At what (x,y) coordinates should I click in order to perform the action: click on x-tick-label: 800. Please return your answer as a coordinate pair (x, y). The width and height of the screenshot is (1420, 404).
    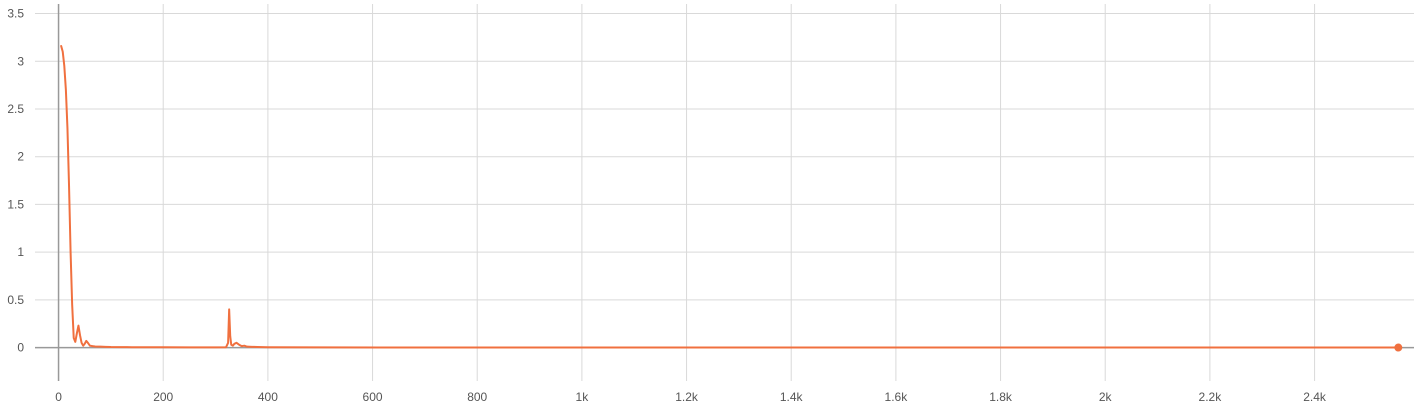
    Looking at the image, I should click on (477, 397).